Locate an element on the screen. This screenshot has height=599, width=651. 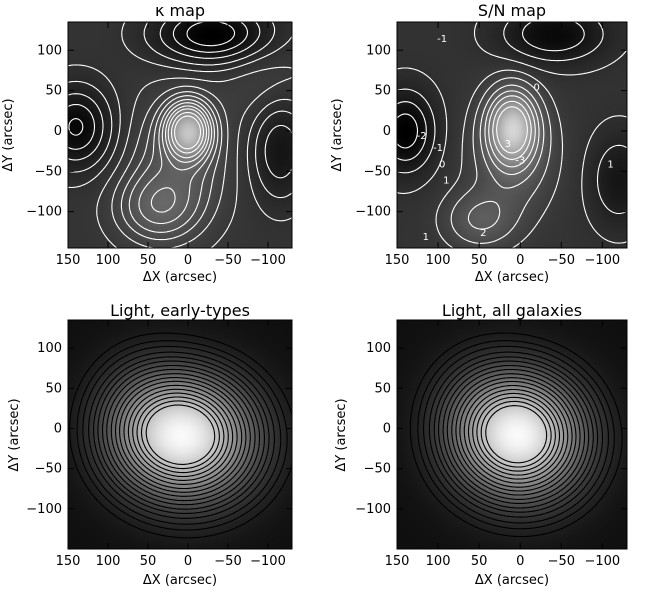
contour-label: -1 is located at coordinates (442, 39).